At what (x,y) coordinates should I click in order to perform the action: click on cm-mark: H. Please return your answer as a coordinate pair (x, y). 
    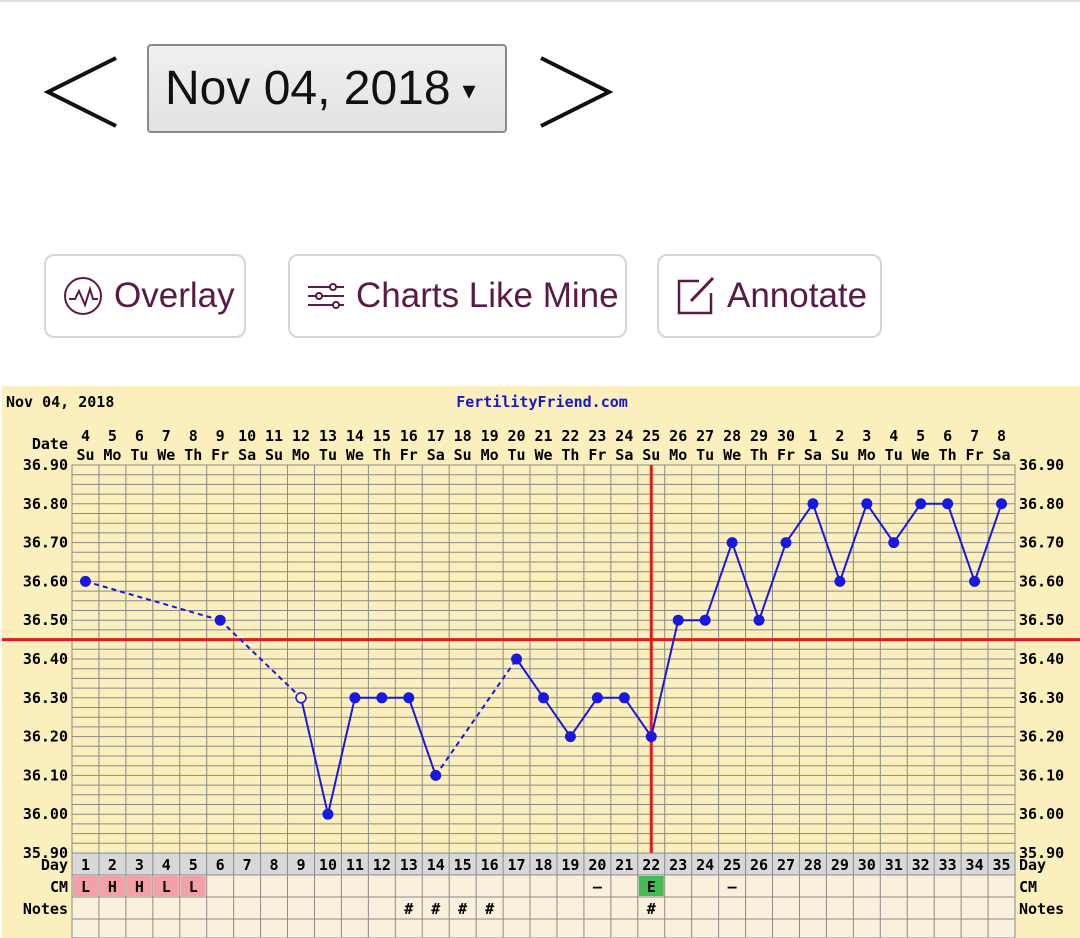
    Looking at the image, I should click on (139, 887).